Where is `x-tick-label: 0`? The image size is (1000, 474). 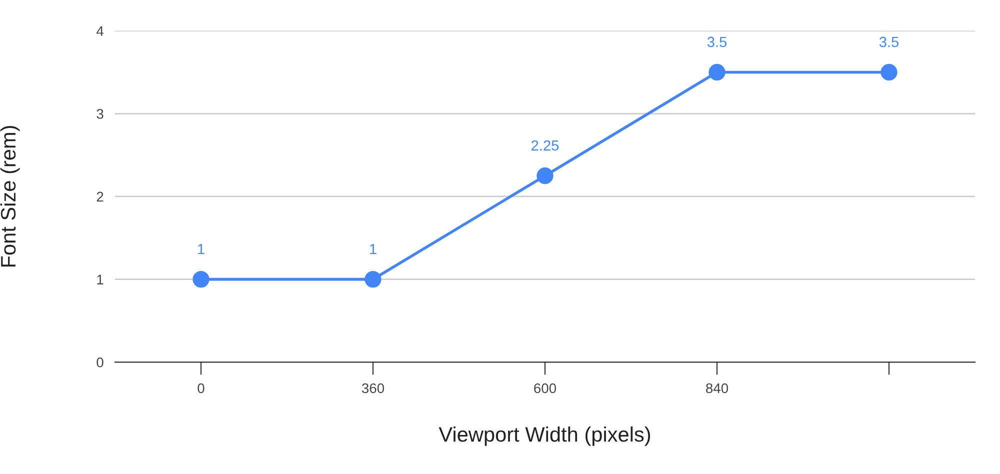 x-tick-label: 0 is located at coordinates (201, 388).